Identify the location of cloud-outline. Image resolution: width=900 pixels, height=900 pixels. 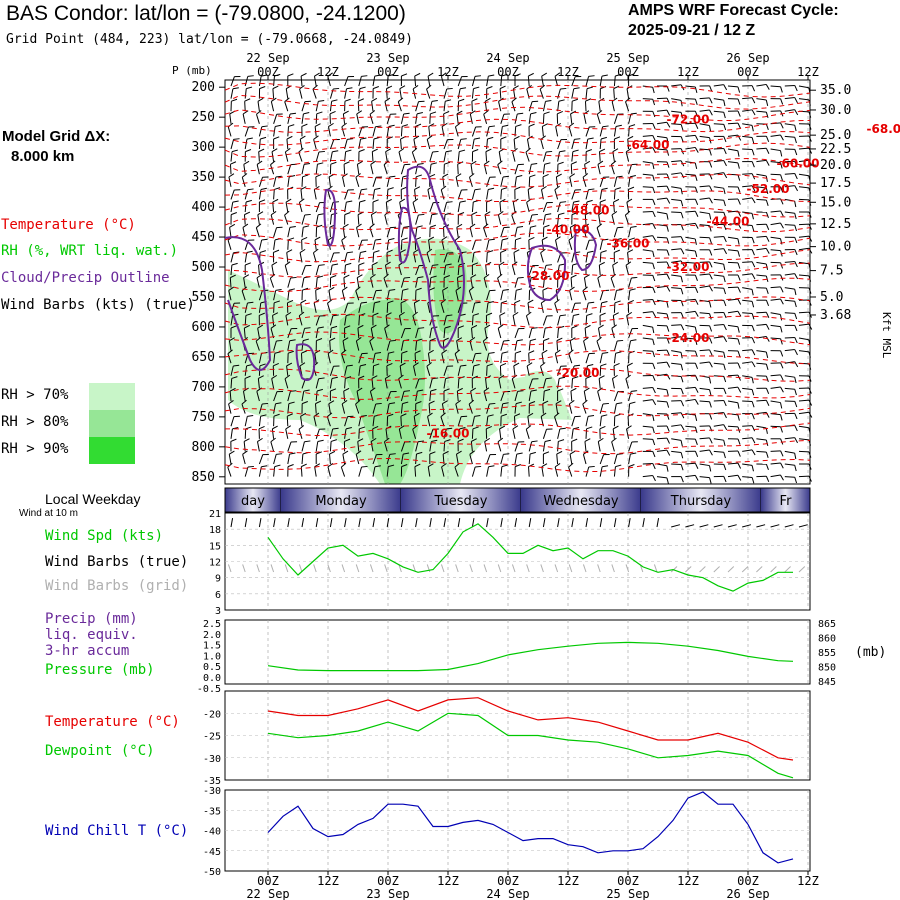
(546, 273).